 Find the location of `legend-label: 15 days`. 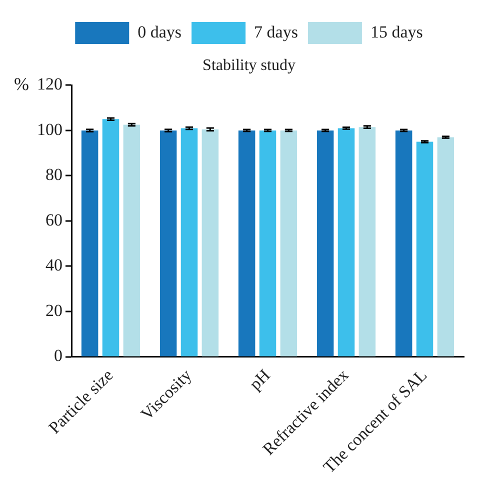

legend-label: 15 days is located at coordinates (396, 32).